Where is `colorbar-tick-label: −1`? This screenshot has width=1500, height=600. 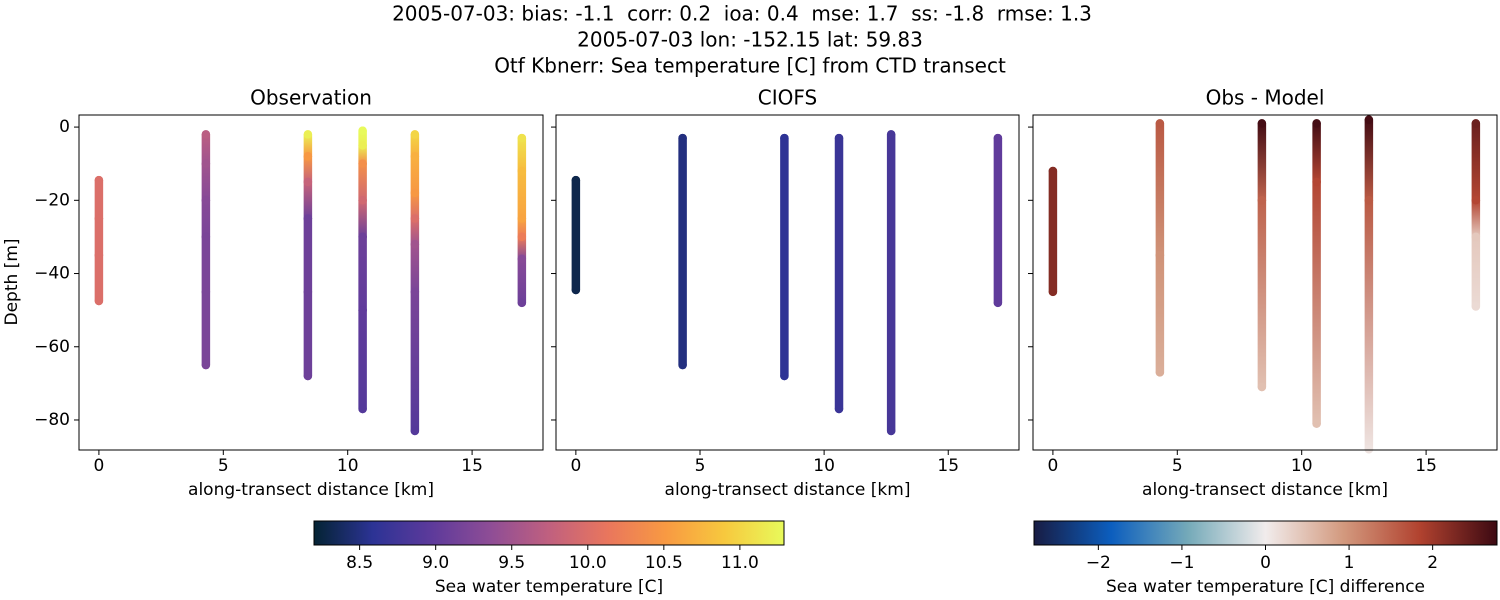 colorbar-tick-label: −1 is located at coordinates (1181, 563).